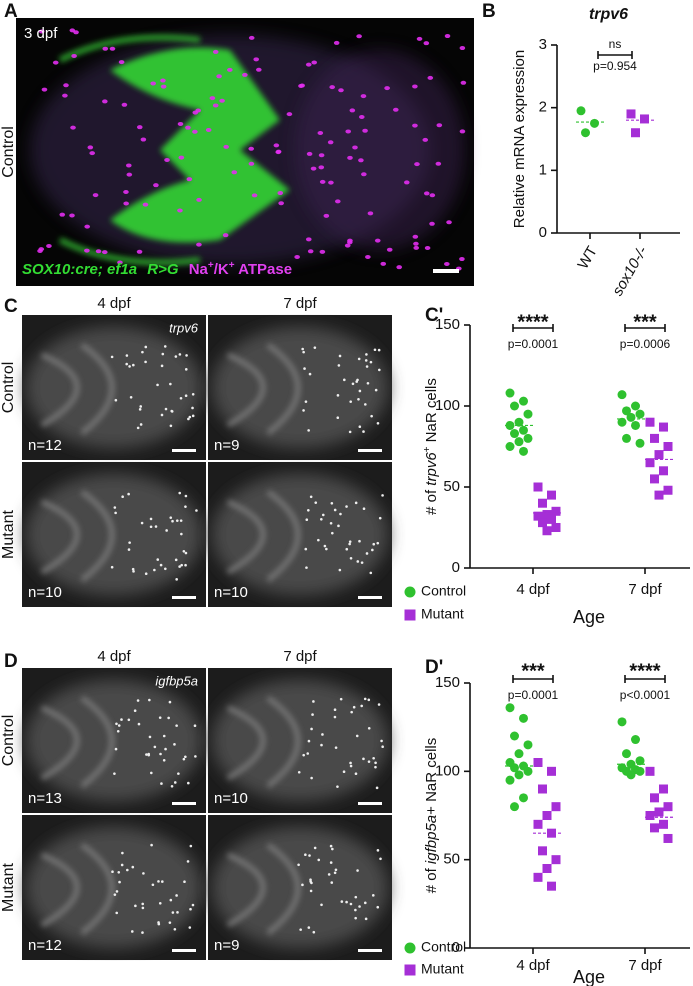 The image size is (693, 986). I want to click on n-label: n=10, so click(231, 592).